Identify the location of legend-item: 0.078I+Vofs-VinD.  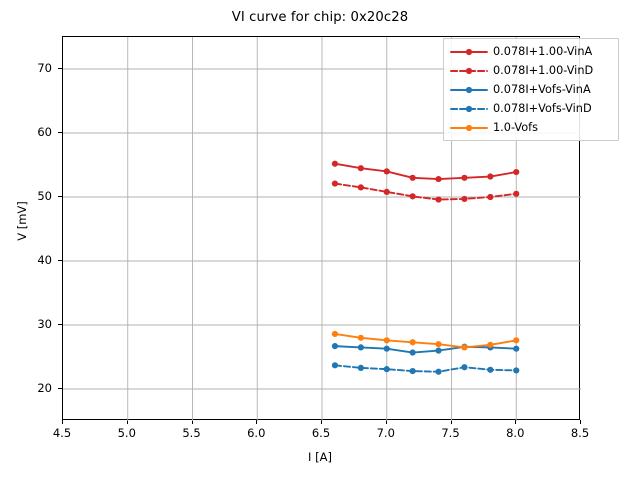
(531, 108).